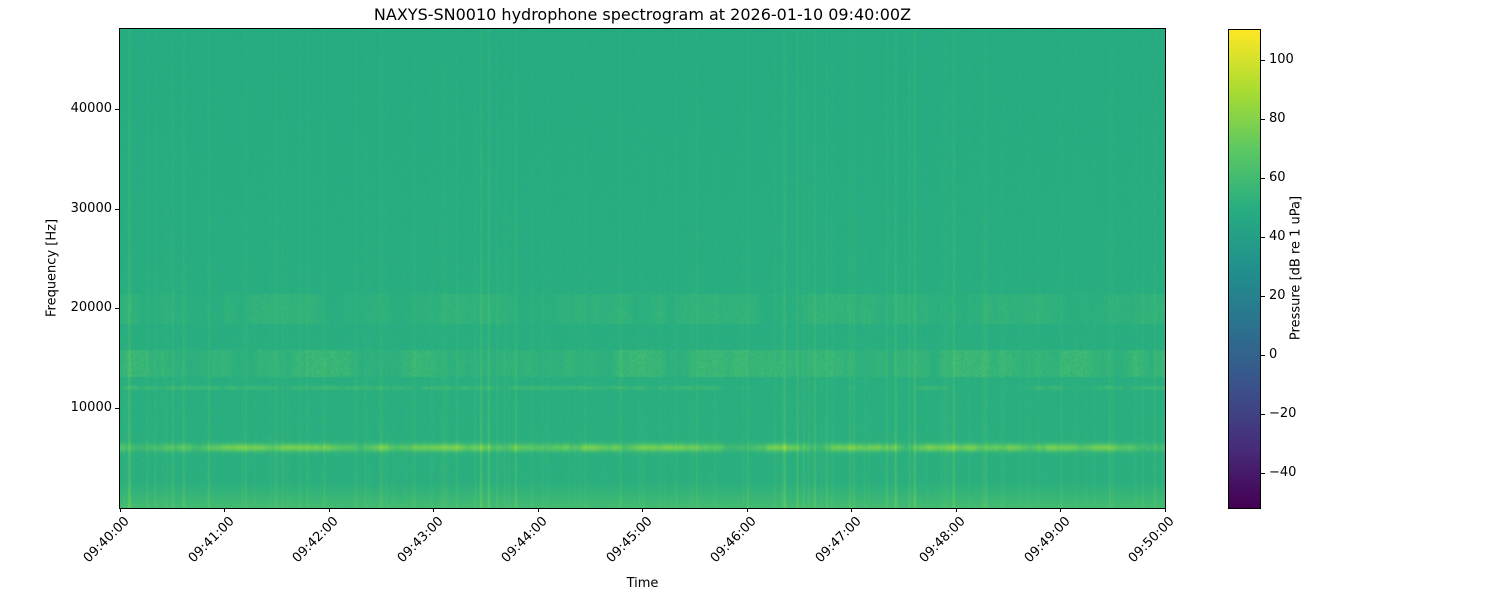 This screenshot has width=1500, height=600. Describe the element at coordinates (838, 540) in the screenshot. I see `x-tick-label: 09:47:00` at that location.